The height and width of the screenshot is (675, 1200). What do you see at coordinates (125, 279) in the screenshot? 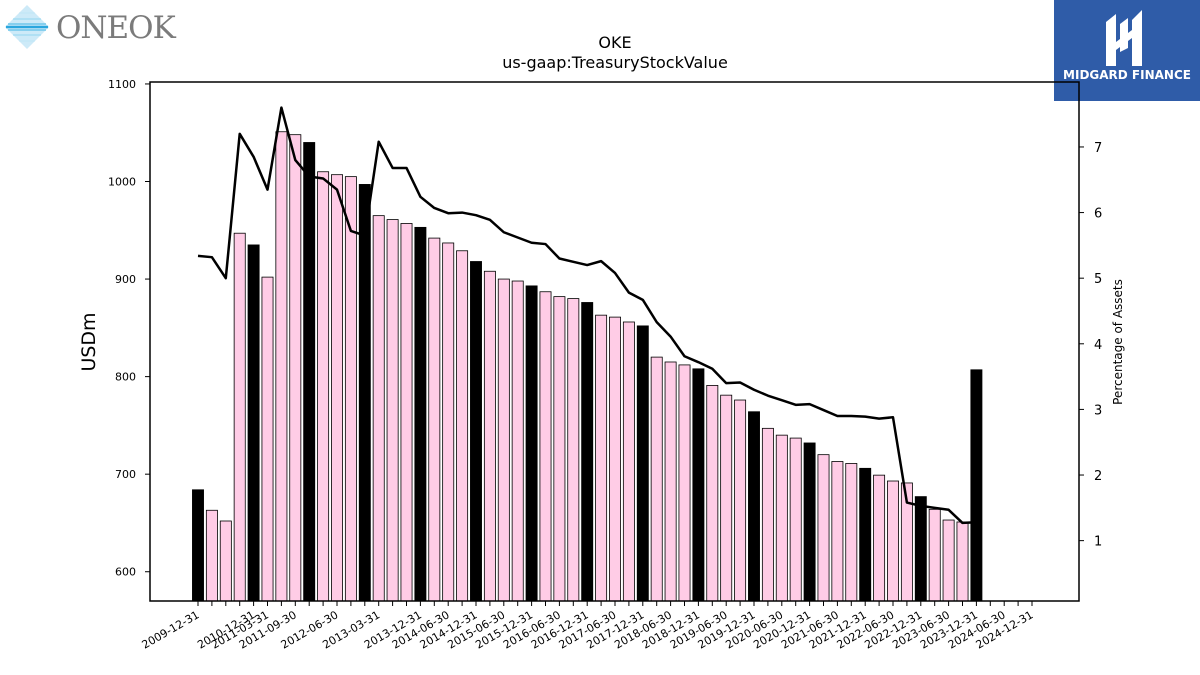
I see `y-tick-label: 900` at bounding box center [125, 279].